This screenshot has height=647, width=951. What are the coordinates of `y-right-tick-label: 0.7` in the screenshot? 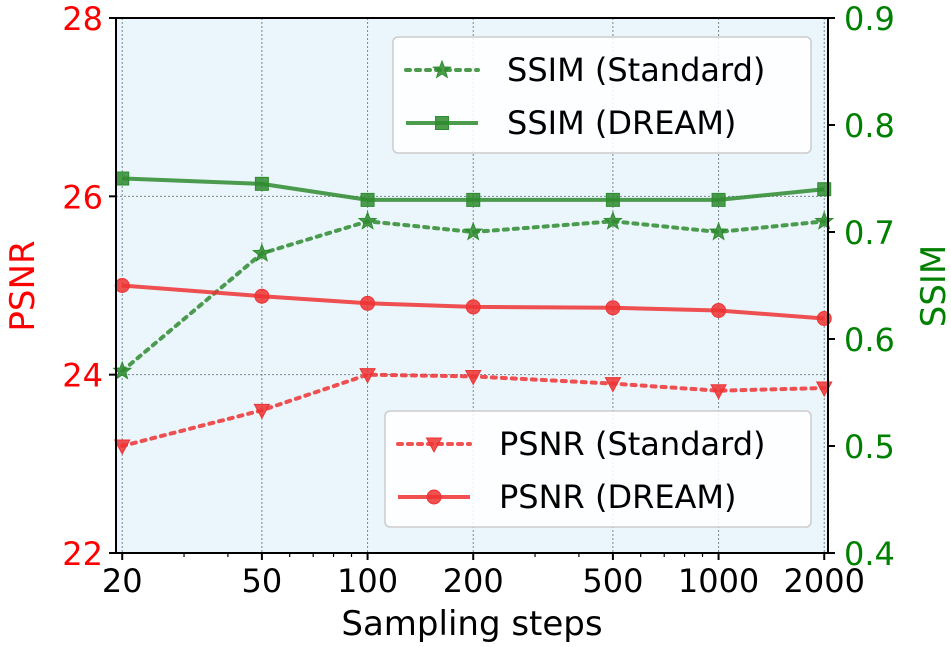 It's located at (869, 233).